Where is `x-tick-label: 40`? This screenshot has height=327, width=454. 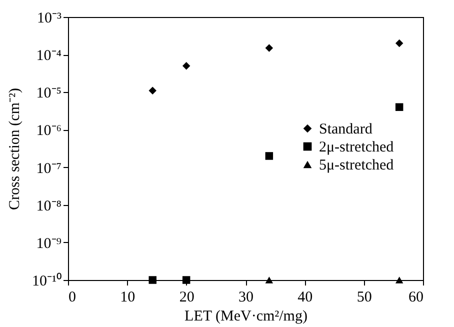
x-tick-label: 40 is located at coordinates (305, 298).